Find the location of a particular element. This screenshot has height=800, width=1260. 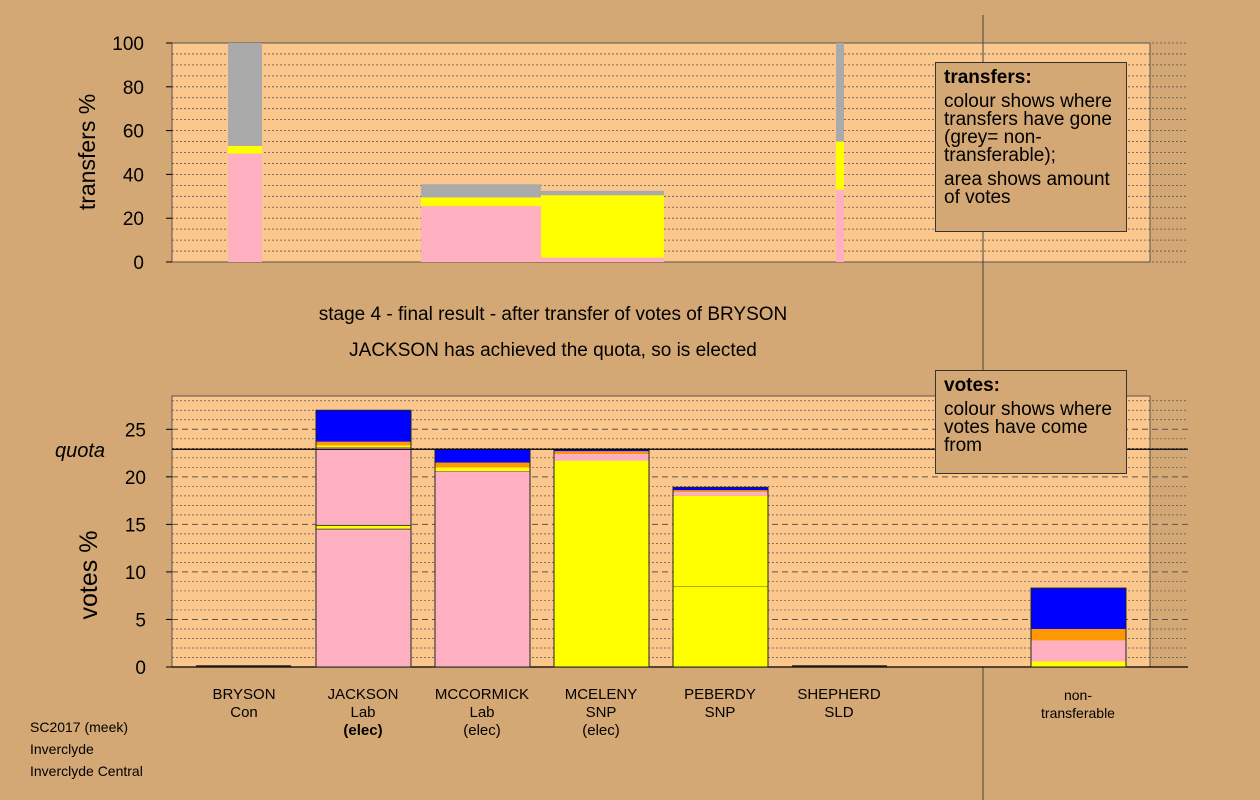

candidate-label-peberdy: PEBERDY SNP is located at coordinates (720, 704).